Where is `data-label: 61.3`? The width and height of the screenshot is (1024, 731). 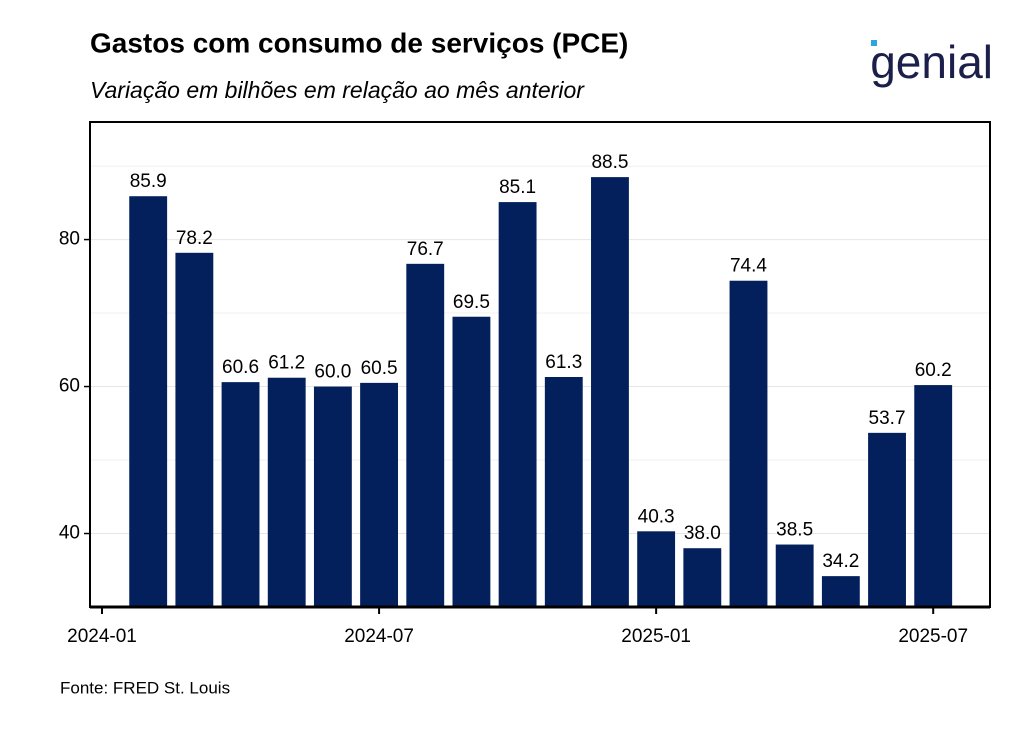
data-label: 61.3 is located at coordinates (563, 362).